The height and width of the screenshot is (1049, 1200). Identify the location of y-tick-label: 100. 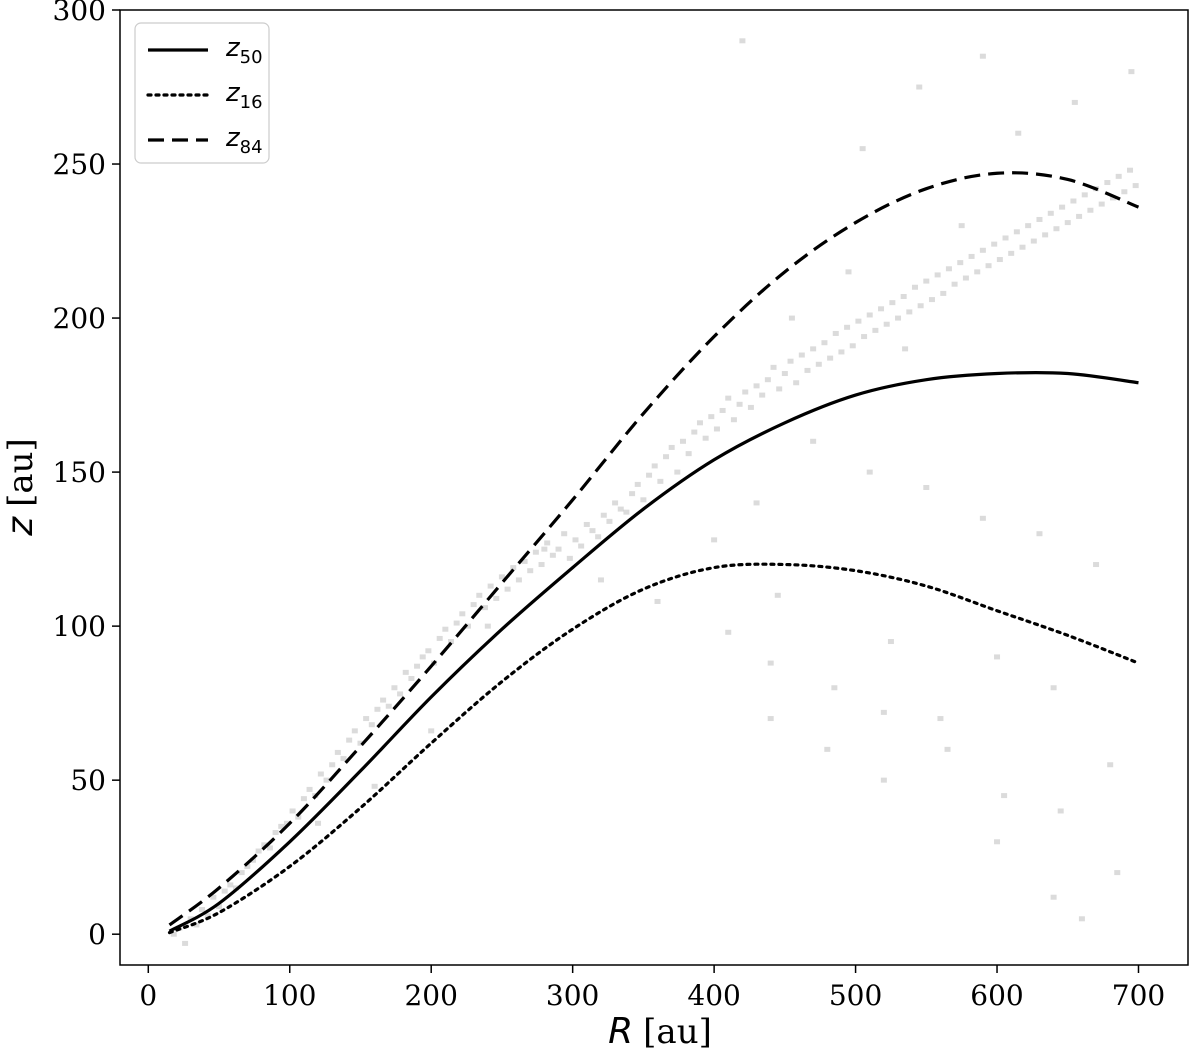
(79, 626).